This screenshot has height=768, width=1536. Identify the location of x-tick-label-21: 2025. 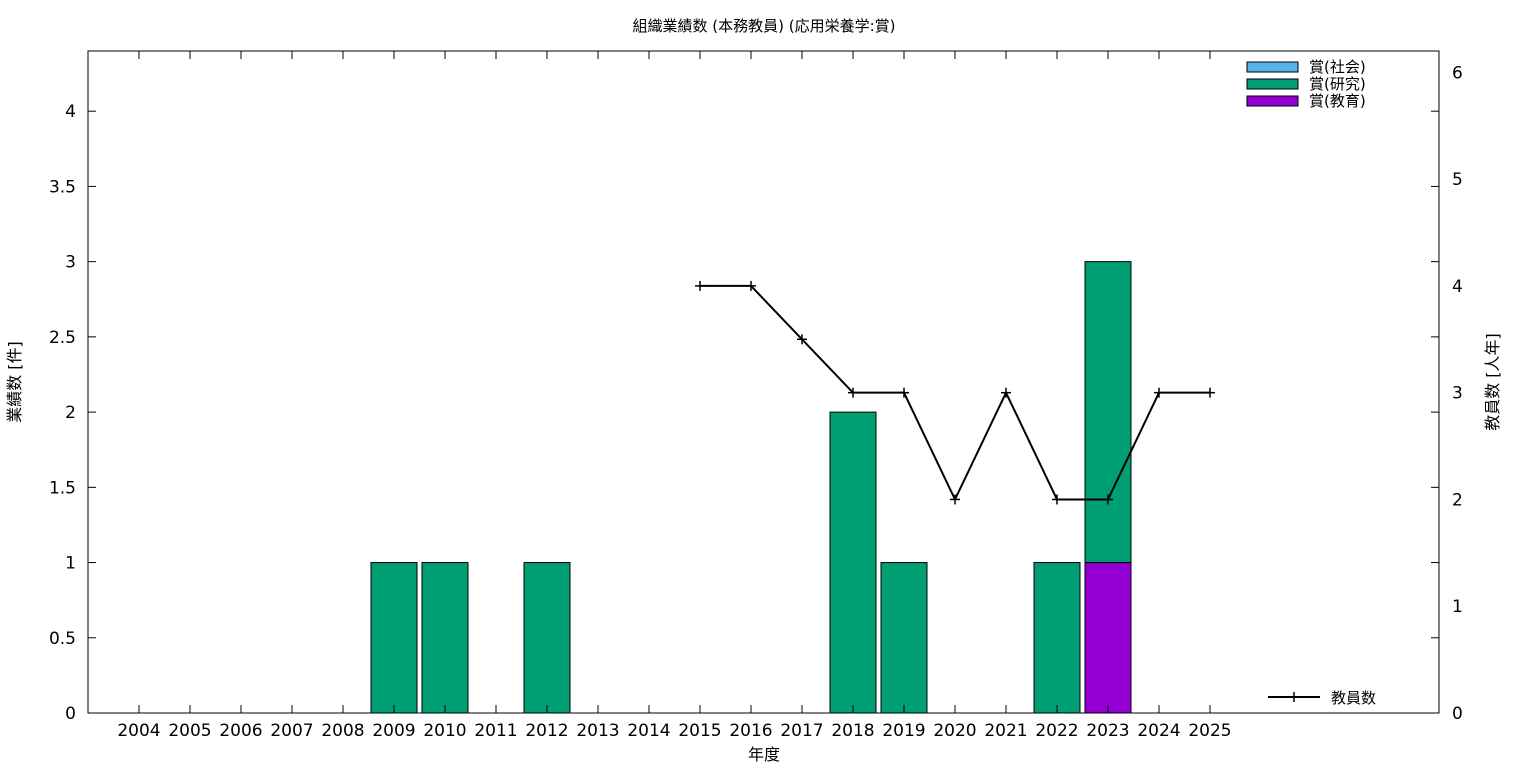
(1209, 731).